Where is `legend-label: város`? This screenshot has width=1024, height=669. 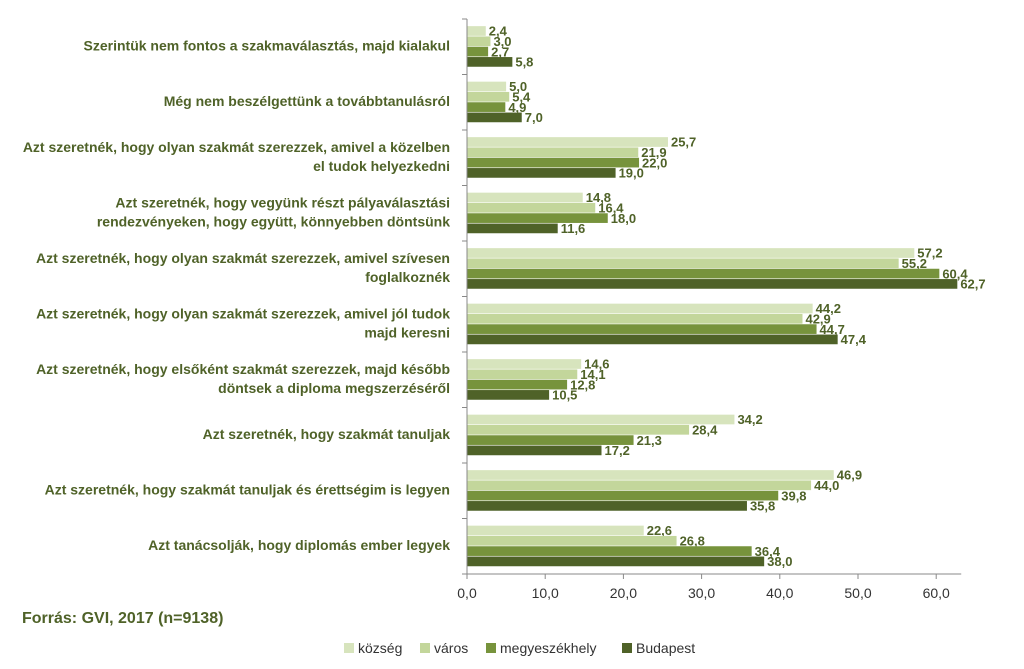
legend-label: város is located at coordinates (451, 648).